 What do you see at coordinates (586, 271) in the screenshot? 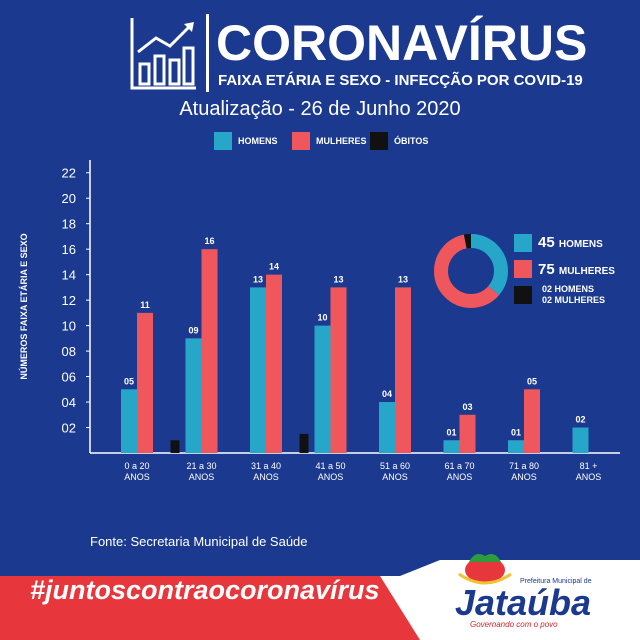
I see `summary-women-label: MULHERES` at bounding box center [586, 271].